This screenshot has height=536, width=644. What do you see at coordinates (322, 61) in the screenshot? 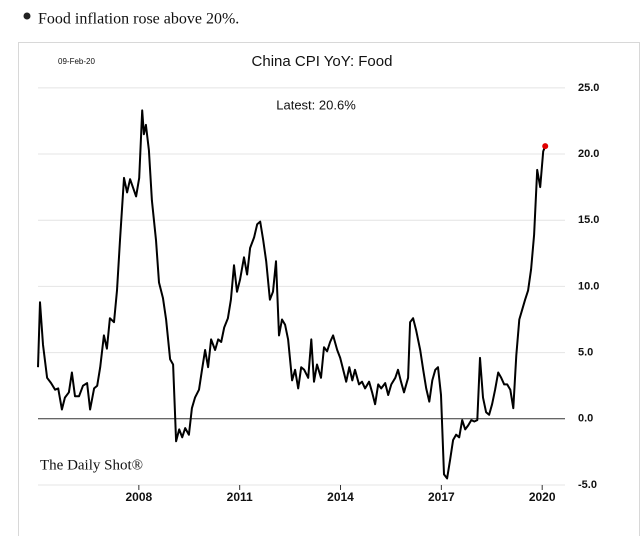
I see `chart-title: China CPI YoY: Food` at bounding box center [322, 61].